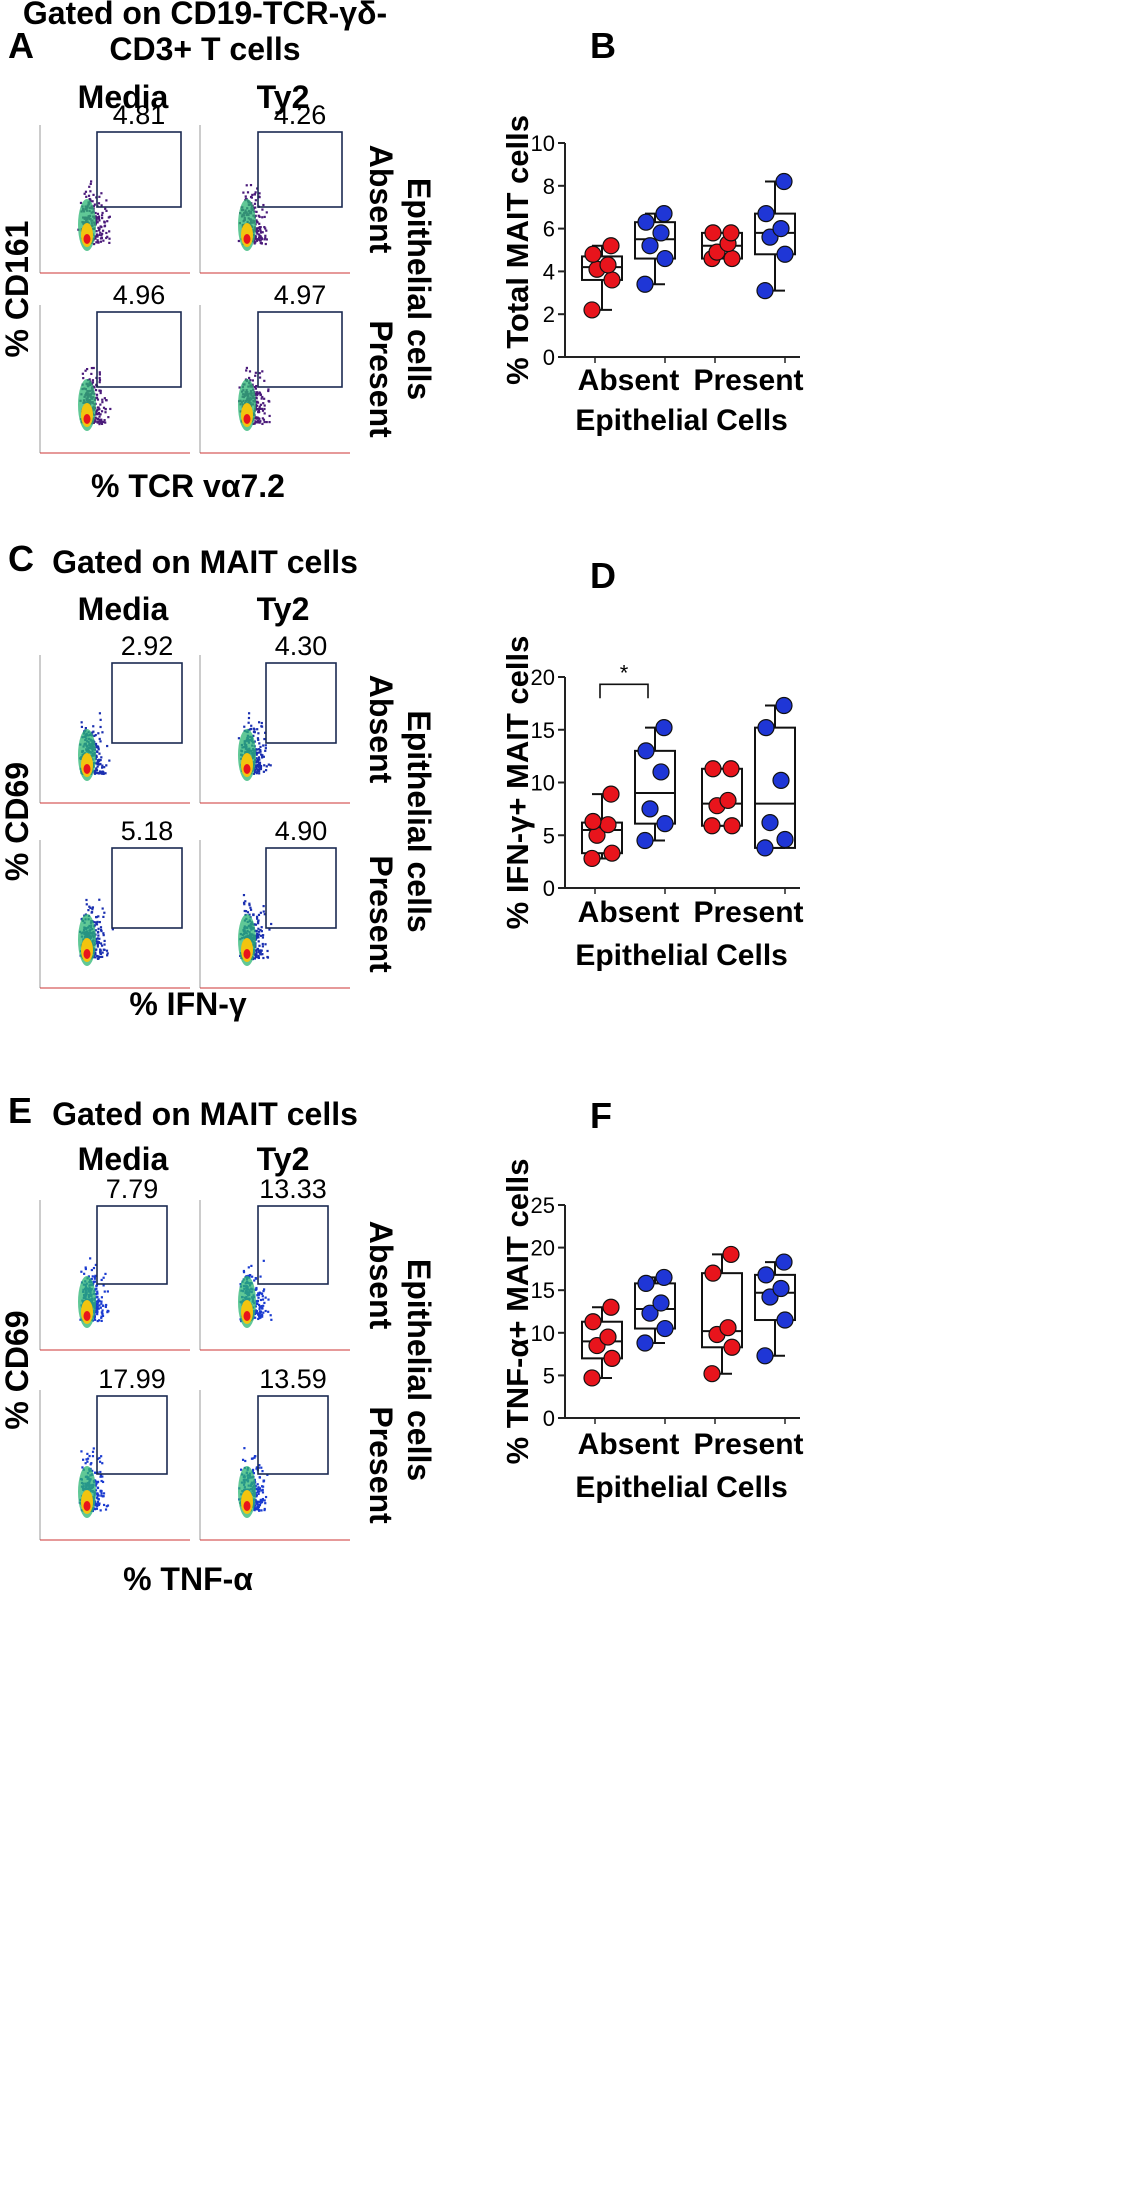 This screenshot has width=1122, height=2205. What do you see at coordinates (752, 420) in the screenshot?
I see `x-axis-label: Cells` at bounding box center [752, 420].